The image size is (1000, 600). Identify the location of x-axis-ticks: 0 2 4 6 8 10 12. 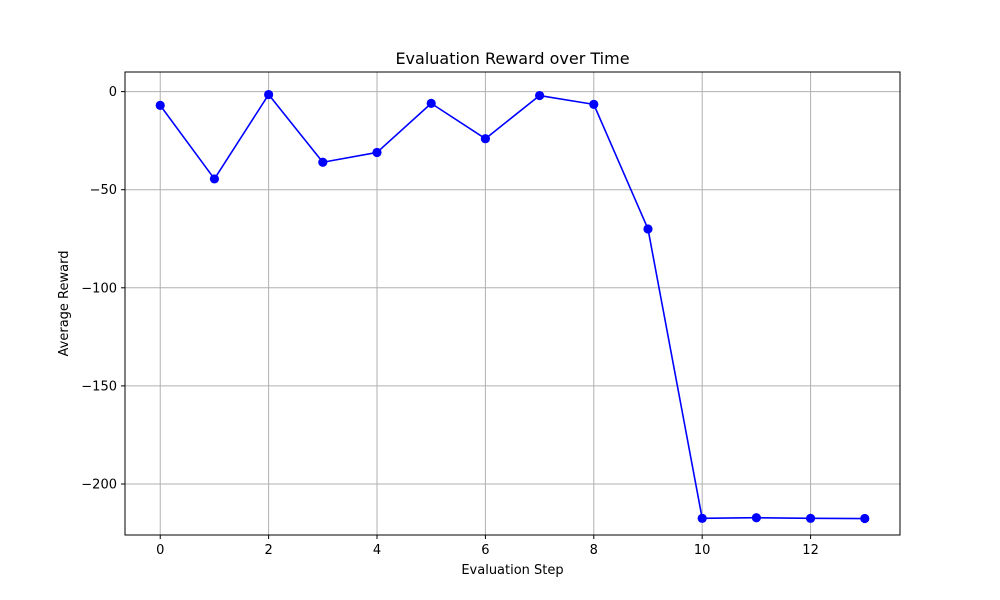
(487, 546).